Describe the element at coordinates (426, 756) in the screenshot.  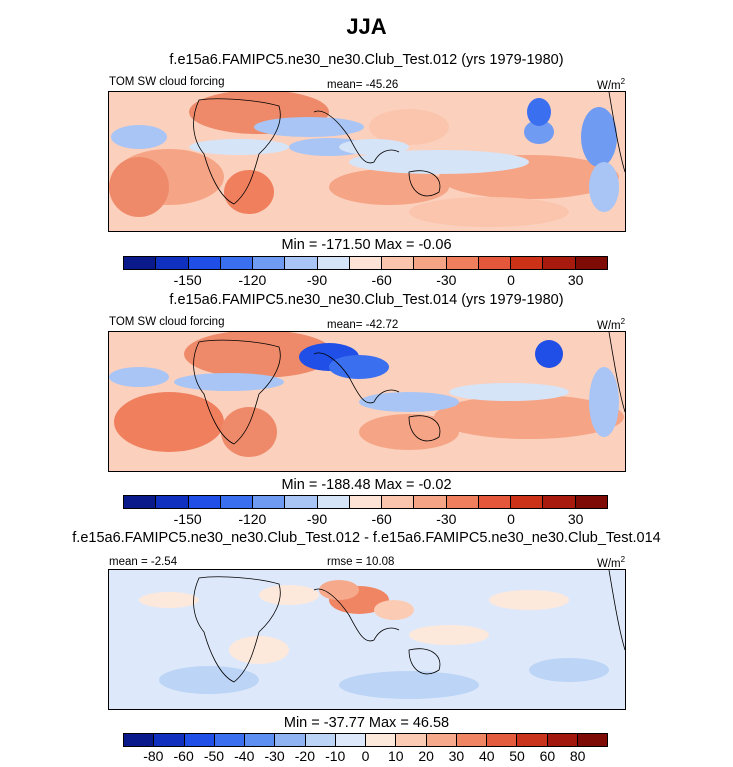
I see `colorbar-tick-label: 20` at that location.